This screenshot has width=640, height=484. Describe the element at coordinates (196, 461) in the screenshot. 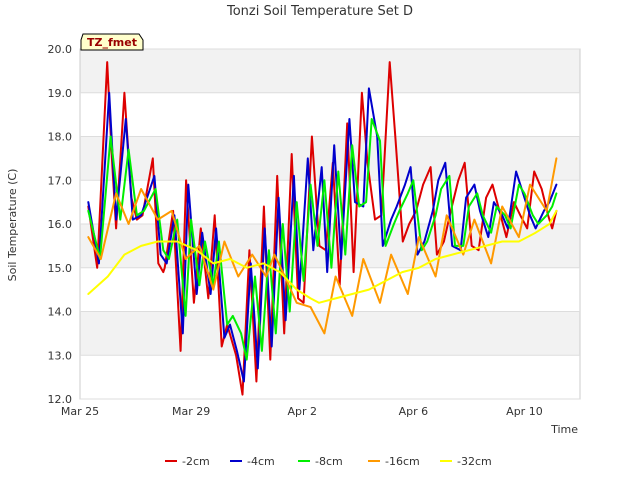

I see `legend-label: -2cm` at that location.